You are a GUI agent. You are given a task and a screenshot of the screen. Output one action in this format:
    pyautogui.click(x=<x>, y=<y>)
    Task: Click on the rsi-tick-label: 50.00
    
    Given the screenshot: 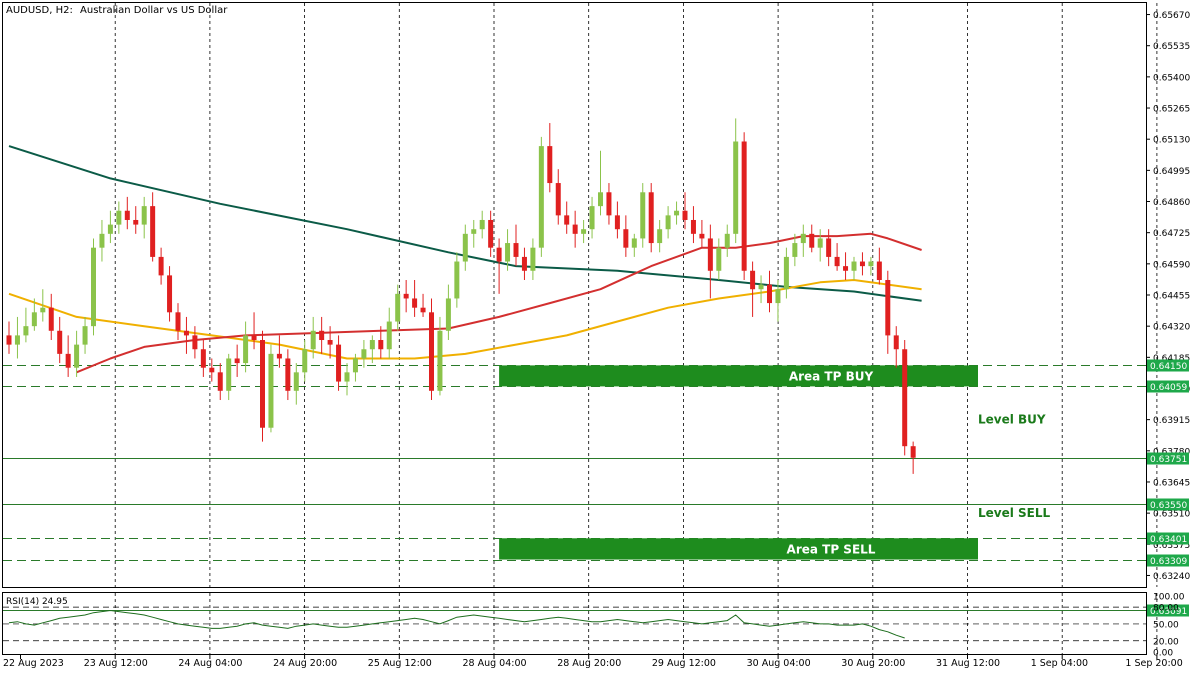 What is the action you would take?
    pyautogui.click(x=1166, y=625)
    